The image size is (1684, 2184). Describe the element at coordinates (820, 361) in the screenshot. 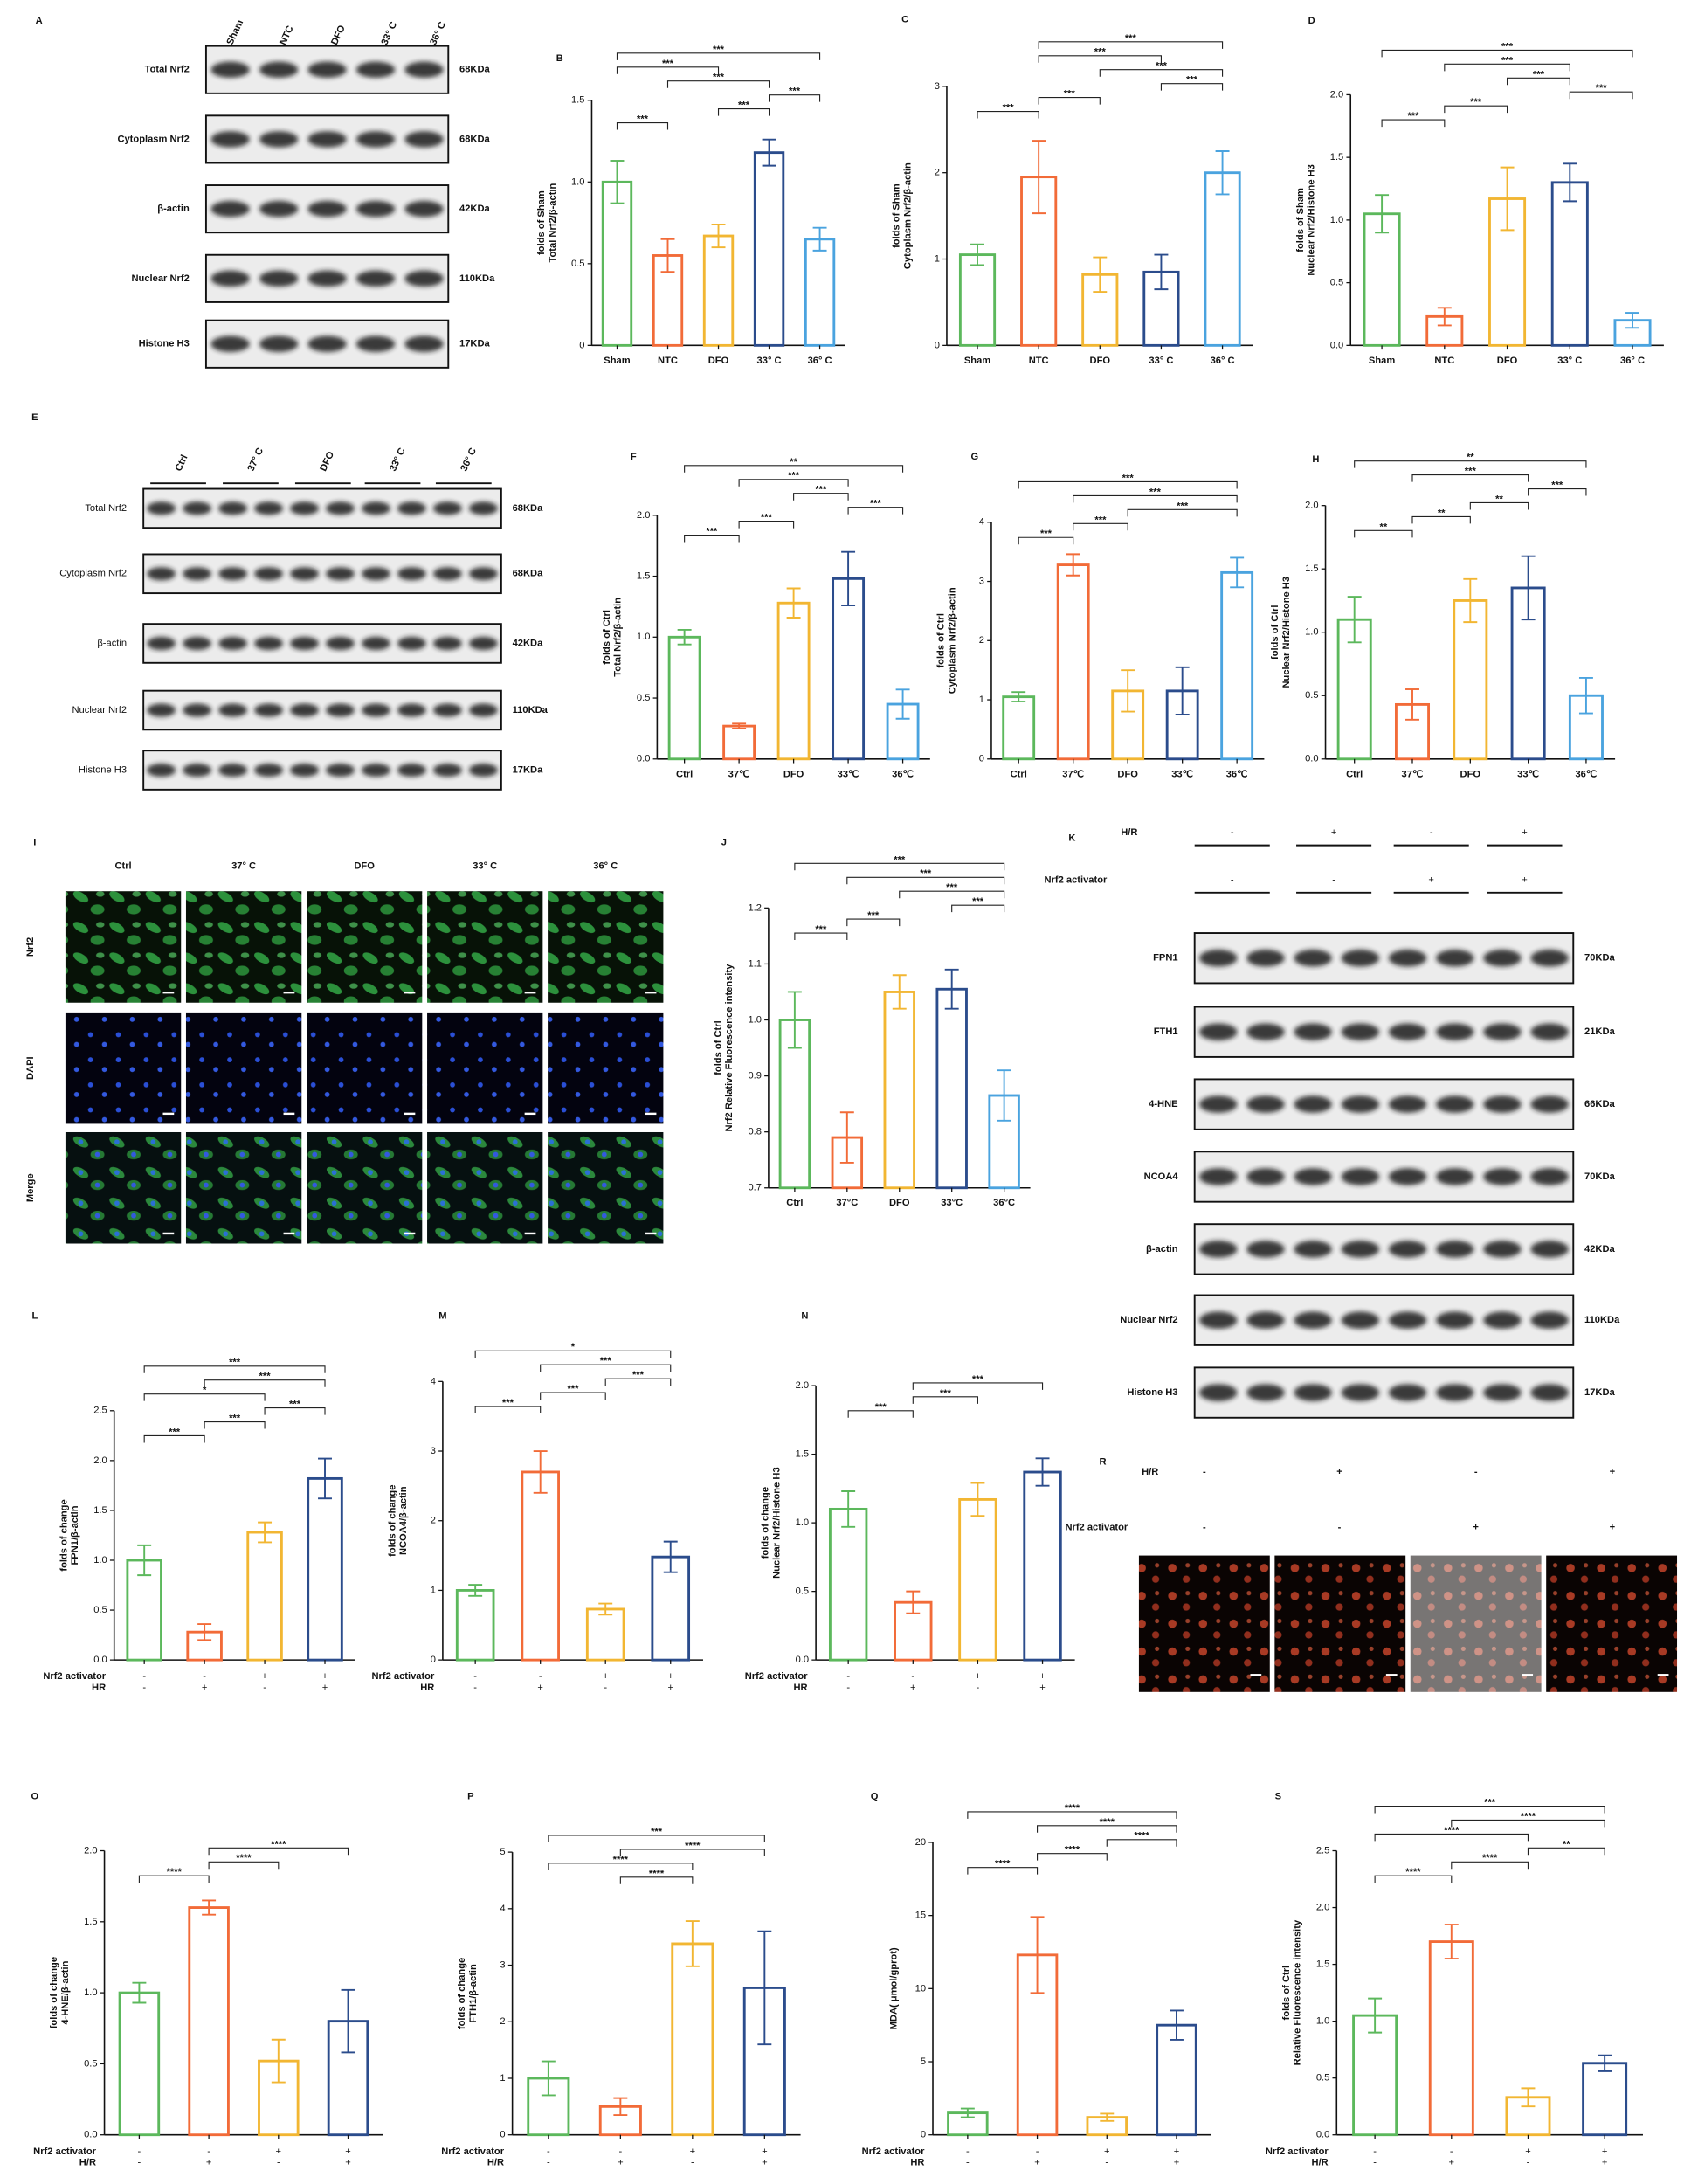

I see `x-tick-label: 36° C` at that location.